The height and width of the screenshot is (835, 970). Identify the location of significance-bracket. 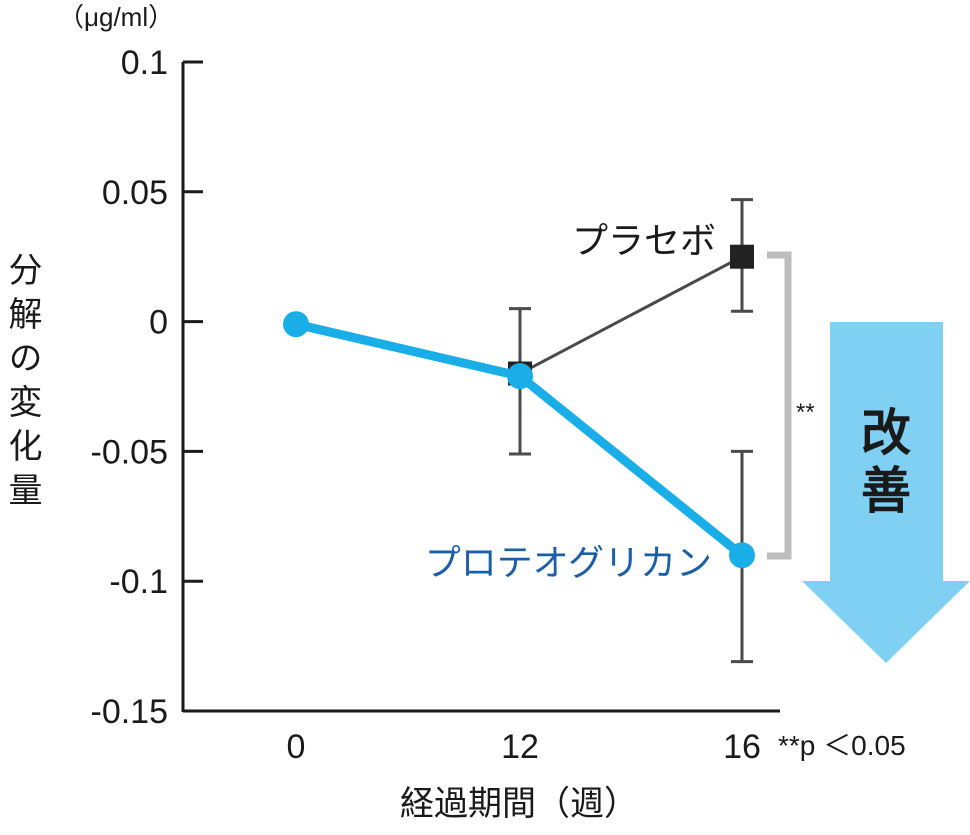
(779, 405).